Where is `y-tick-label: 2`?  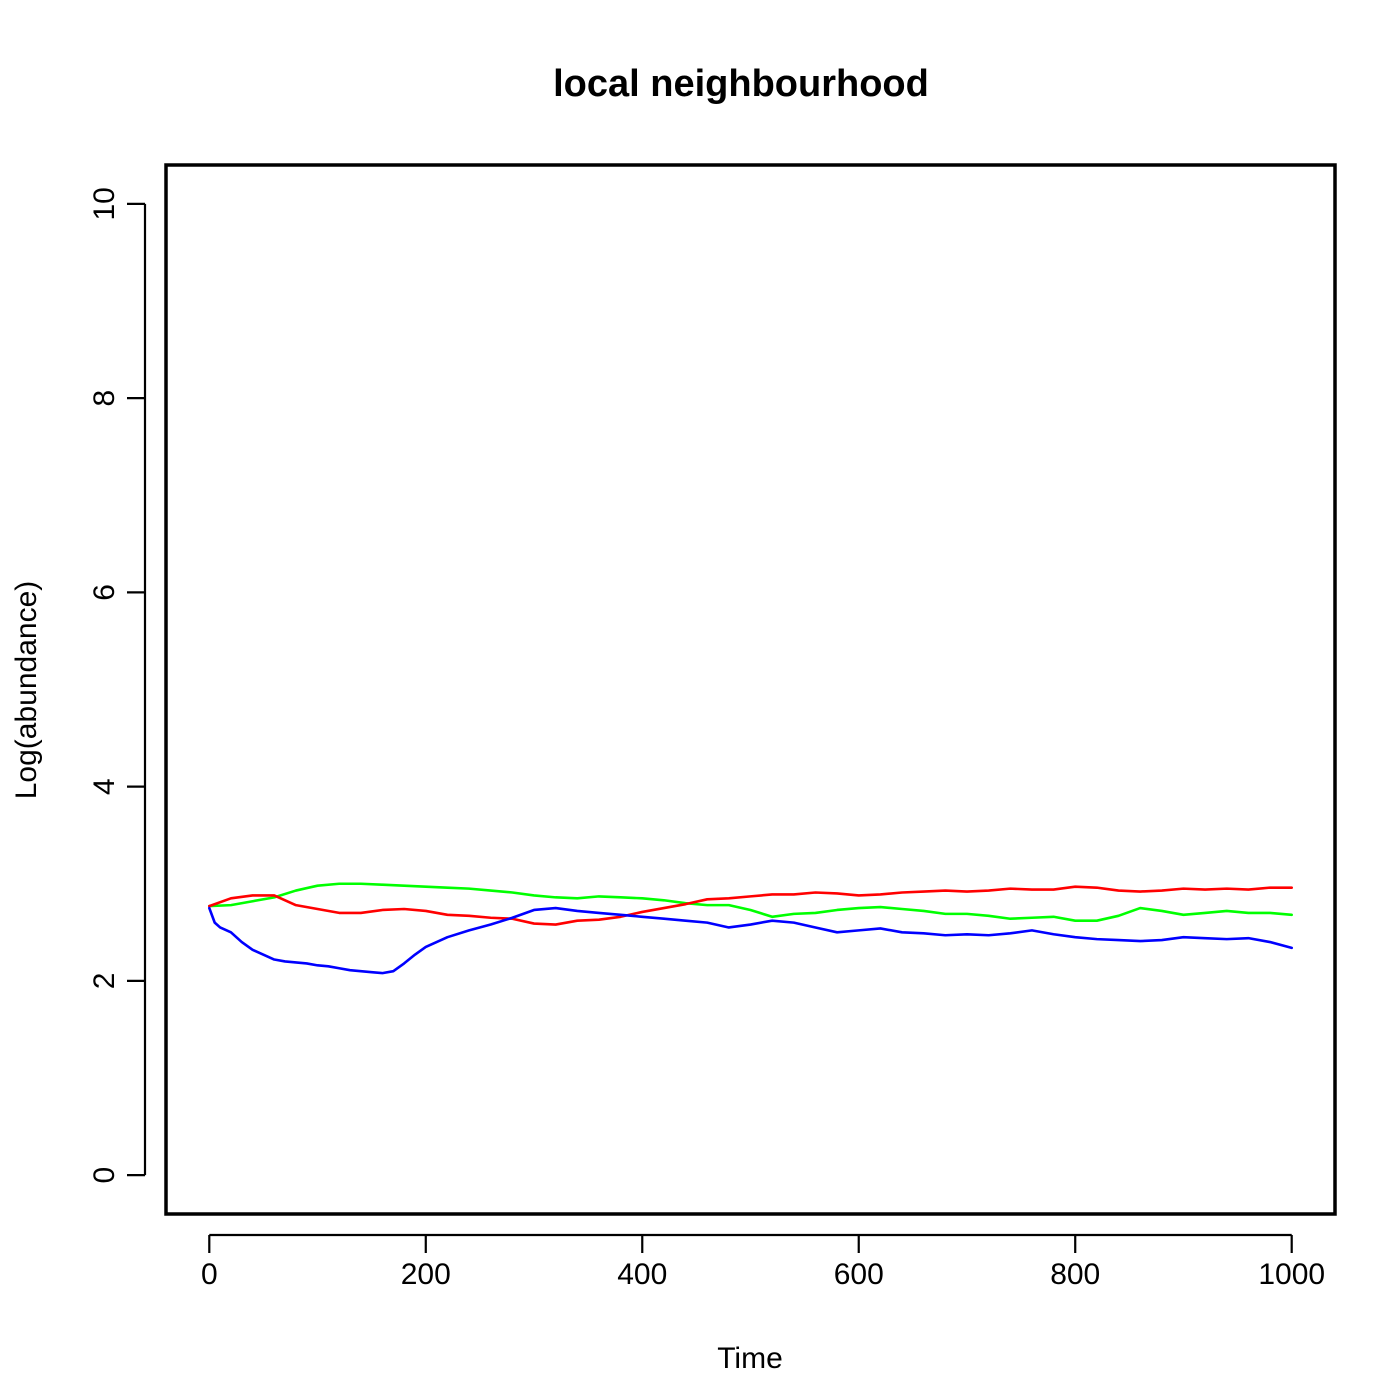
y-tick-label: 2 is located at coordinates (104, 981).